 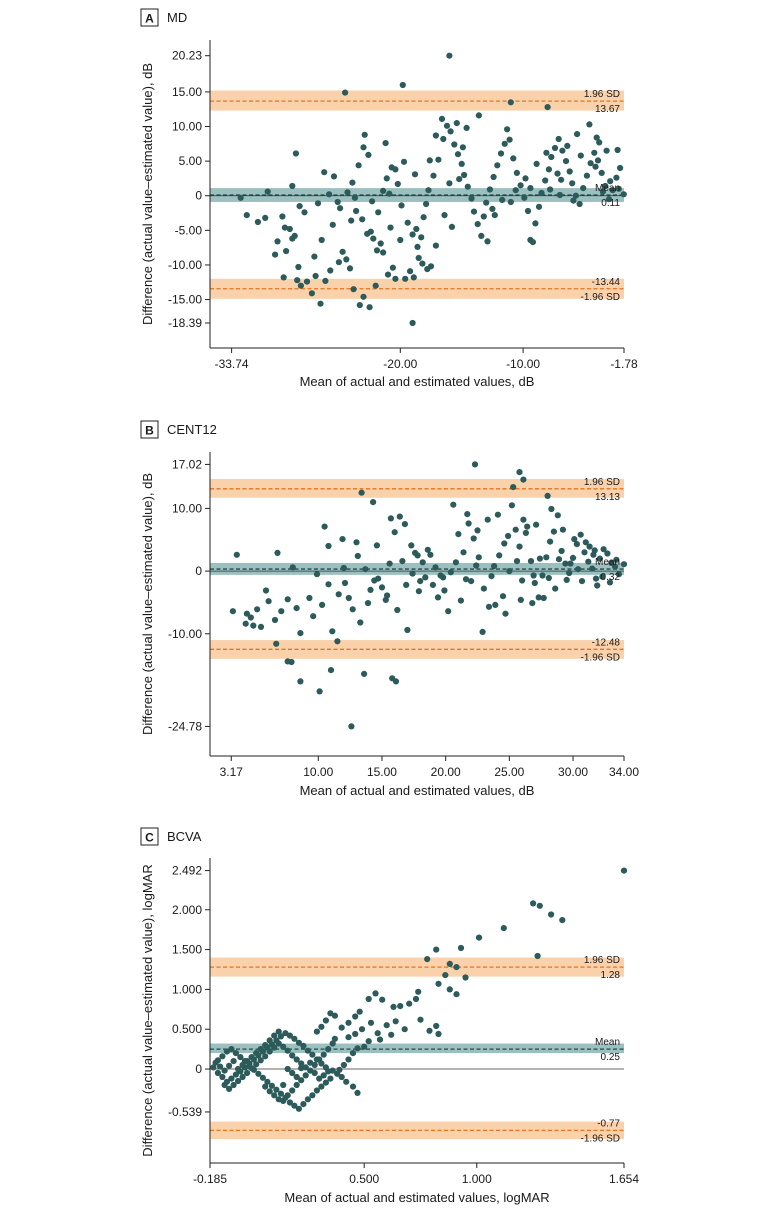 I want to click on panel-title: MD, so click(x=177, y=17).